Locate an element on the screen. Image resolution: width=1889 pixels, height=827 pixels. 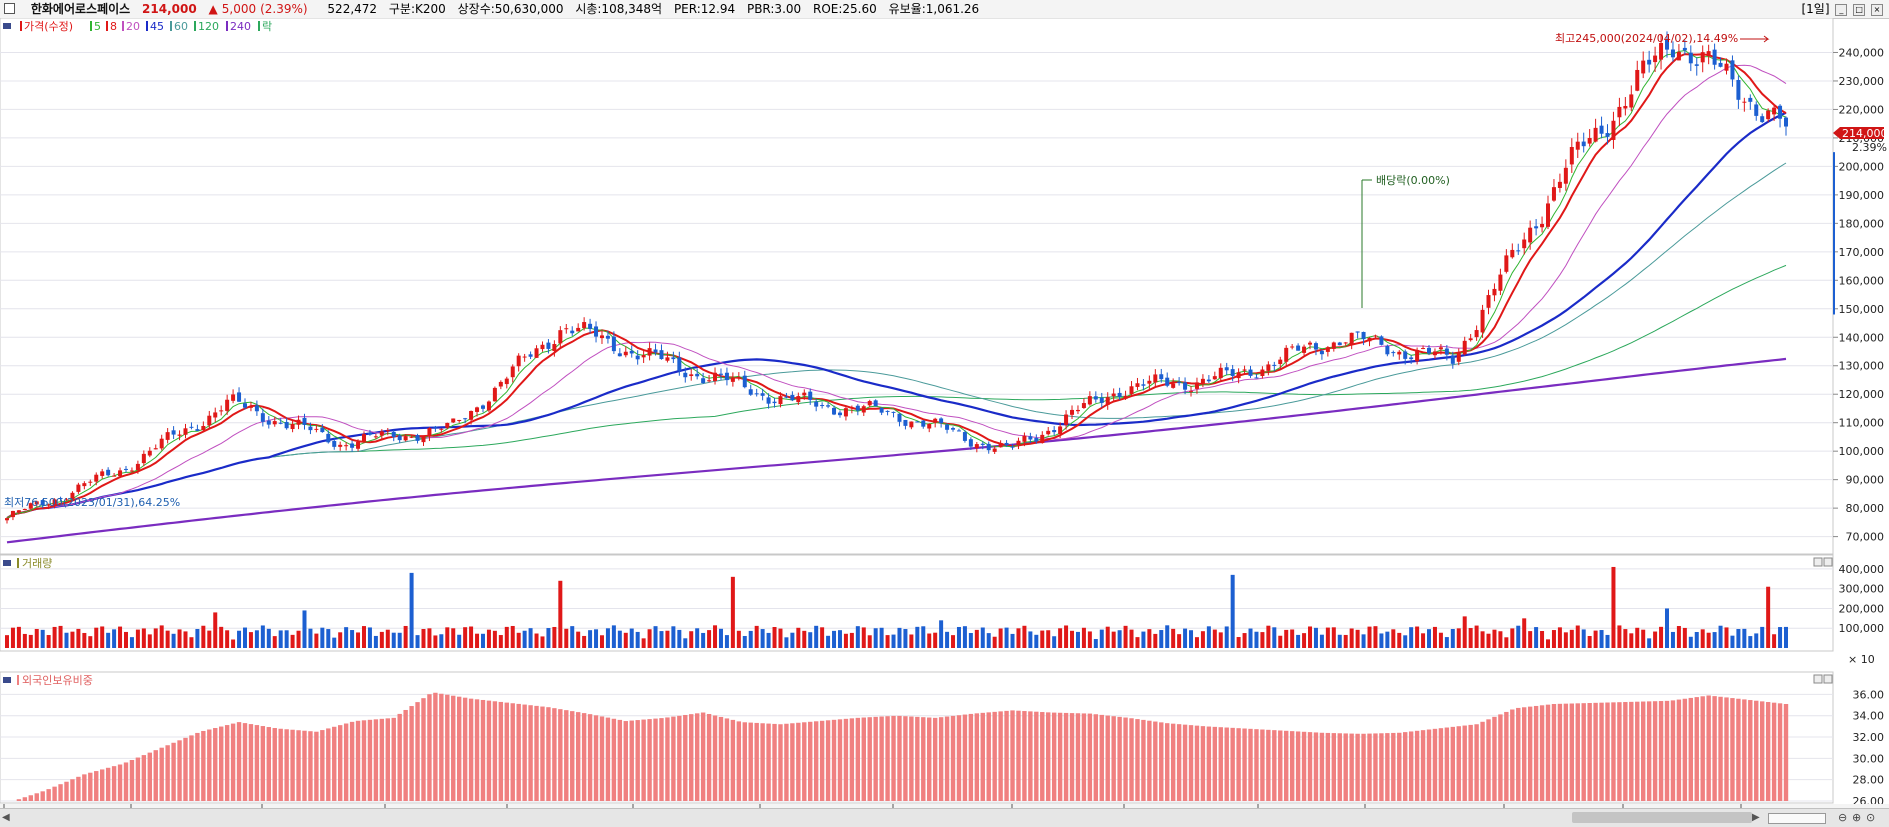
zoom-out-icon: ⊖ is located at coordinates (1843, 817).